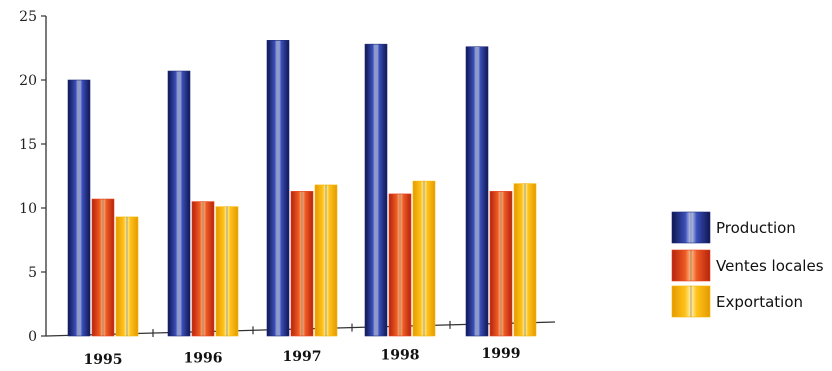 The image size is (832, 371). Describe the element at coordinates (501, 354) in the screenshot. I see `x-tick-label-1999: 1999` at that location.